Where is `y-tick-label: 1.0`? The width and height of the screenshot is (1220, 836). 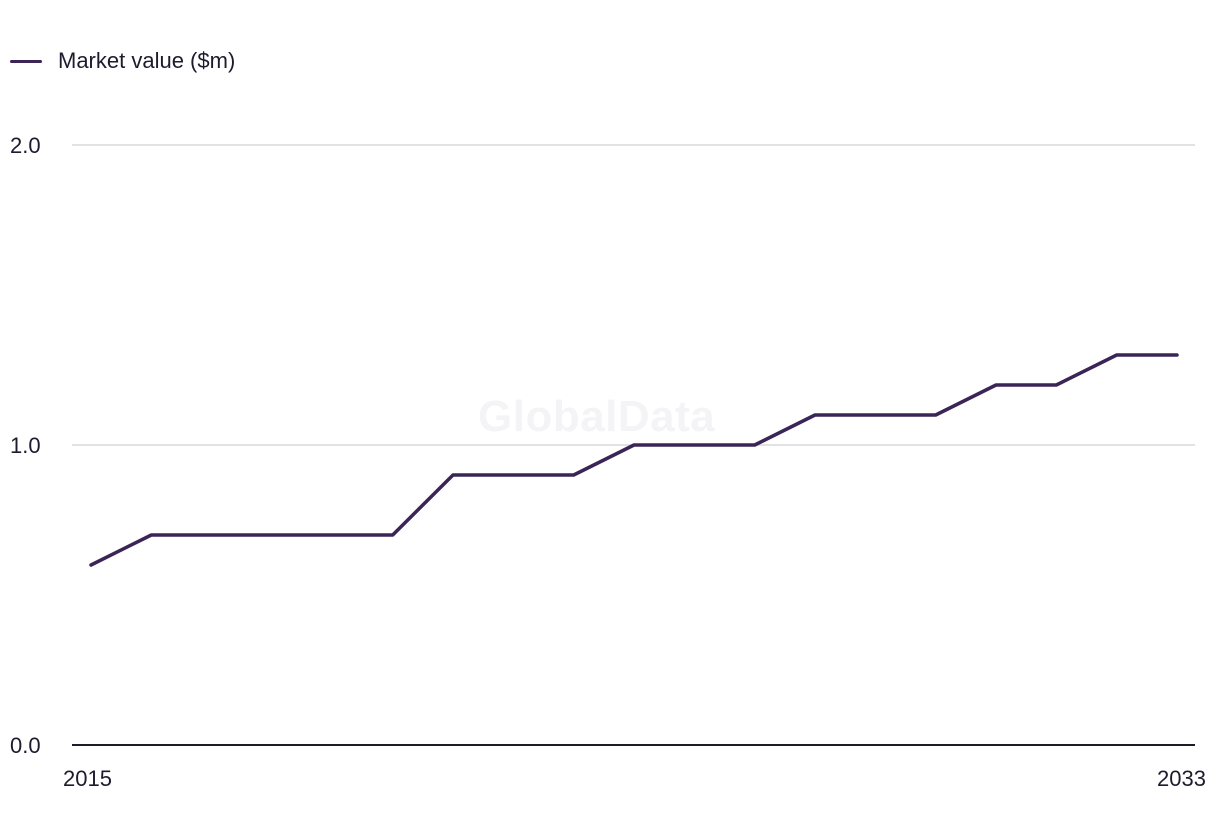 y-tick-label: 1.0 is located at coordinates (25, 445).